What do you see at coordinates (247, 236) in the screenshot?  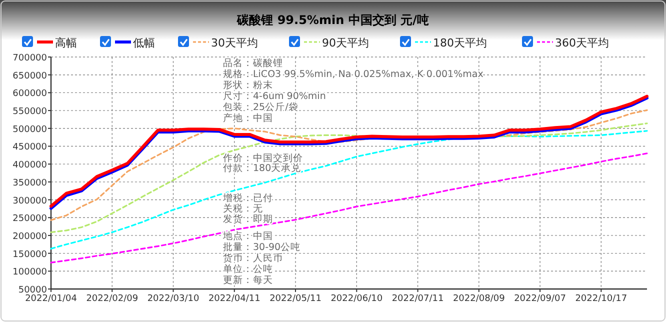 I see `annotation: 地点：中国` at bounding box center [247, 236].